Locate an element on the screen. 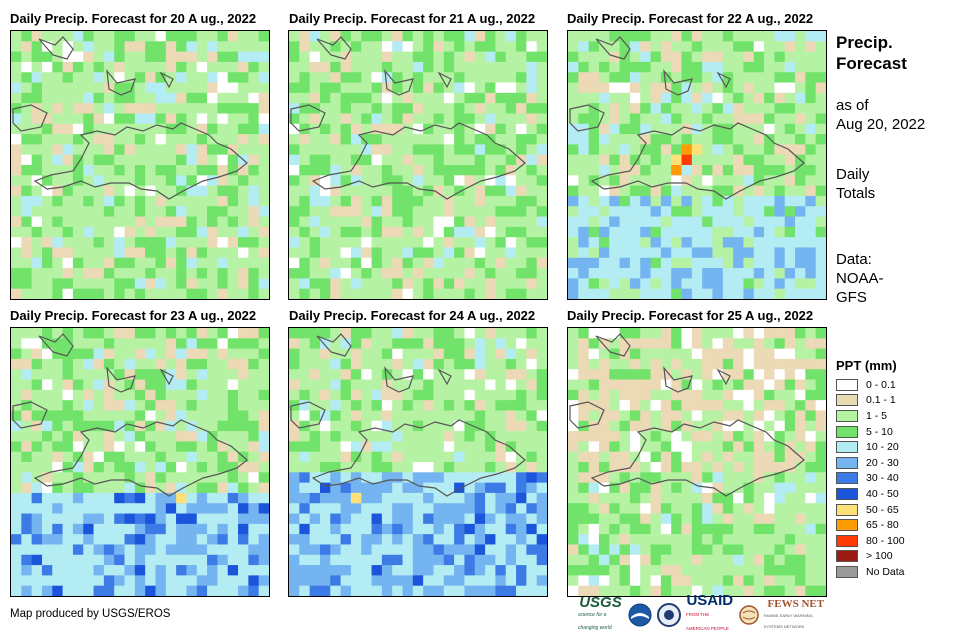 The width and height of the screenshot is (970, 636). legend-item: 5 - 10 is located at coordinates (870, 432).